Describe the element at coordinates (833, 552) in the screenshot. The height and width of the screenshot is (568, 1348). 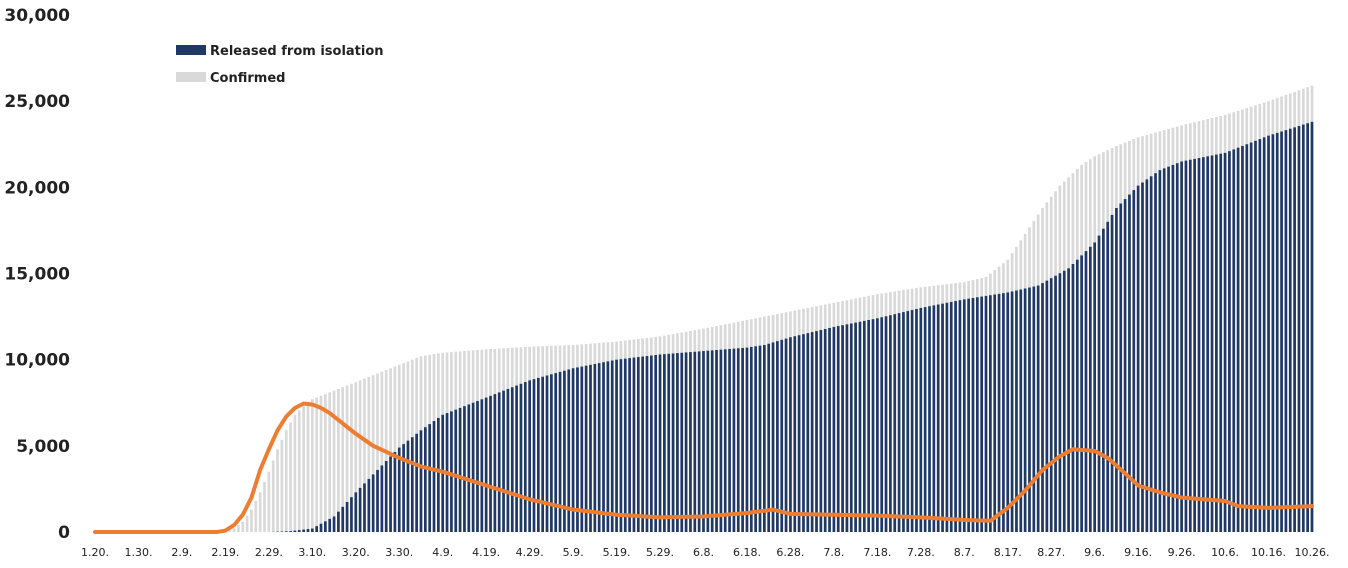
I see `x-tick-label: 7.8.` at that location.